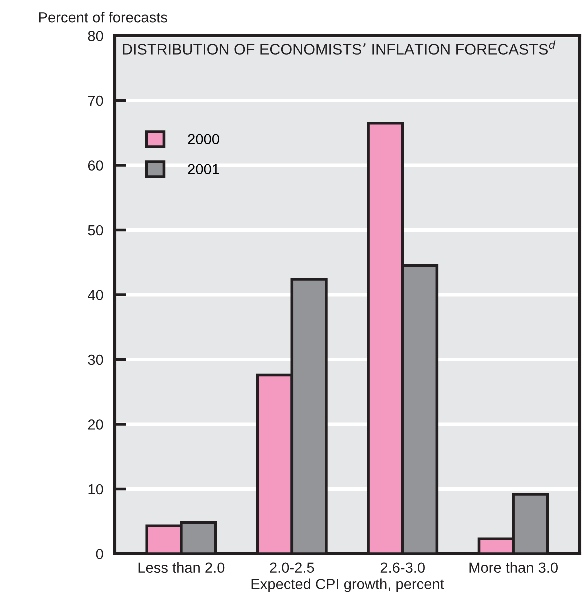 This screenshot has width=582, height=606. I want to click on legend-label: 2000, so click(204, 139).